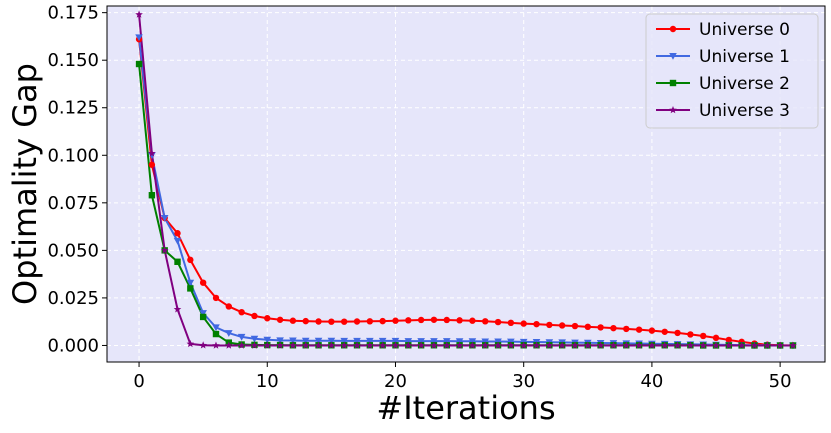  Describe the element at coordinates (744, 111) in the screenshot. I see `legend-label: Universe 3` at that location.